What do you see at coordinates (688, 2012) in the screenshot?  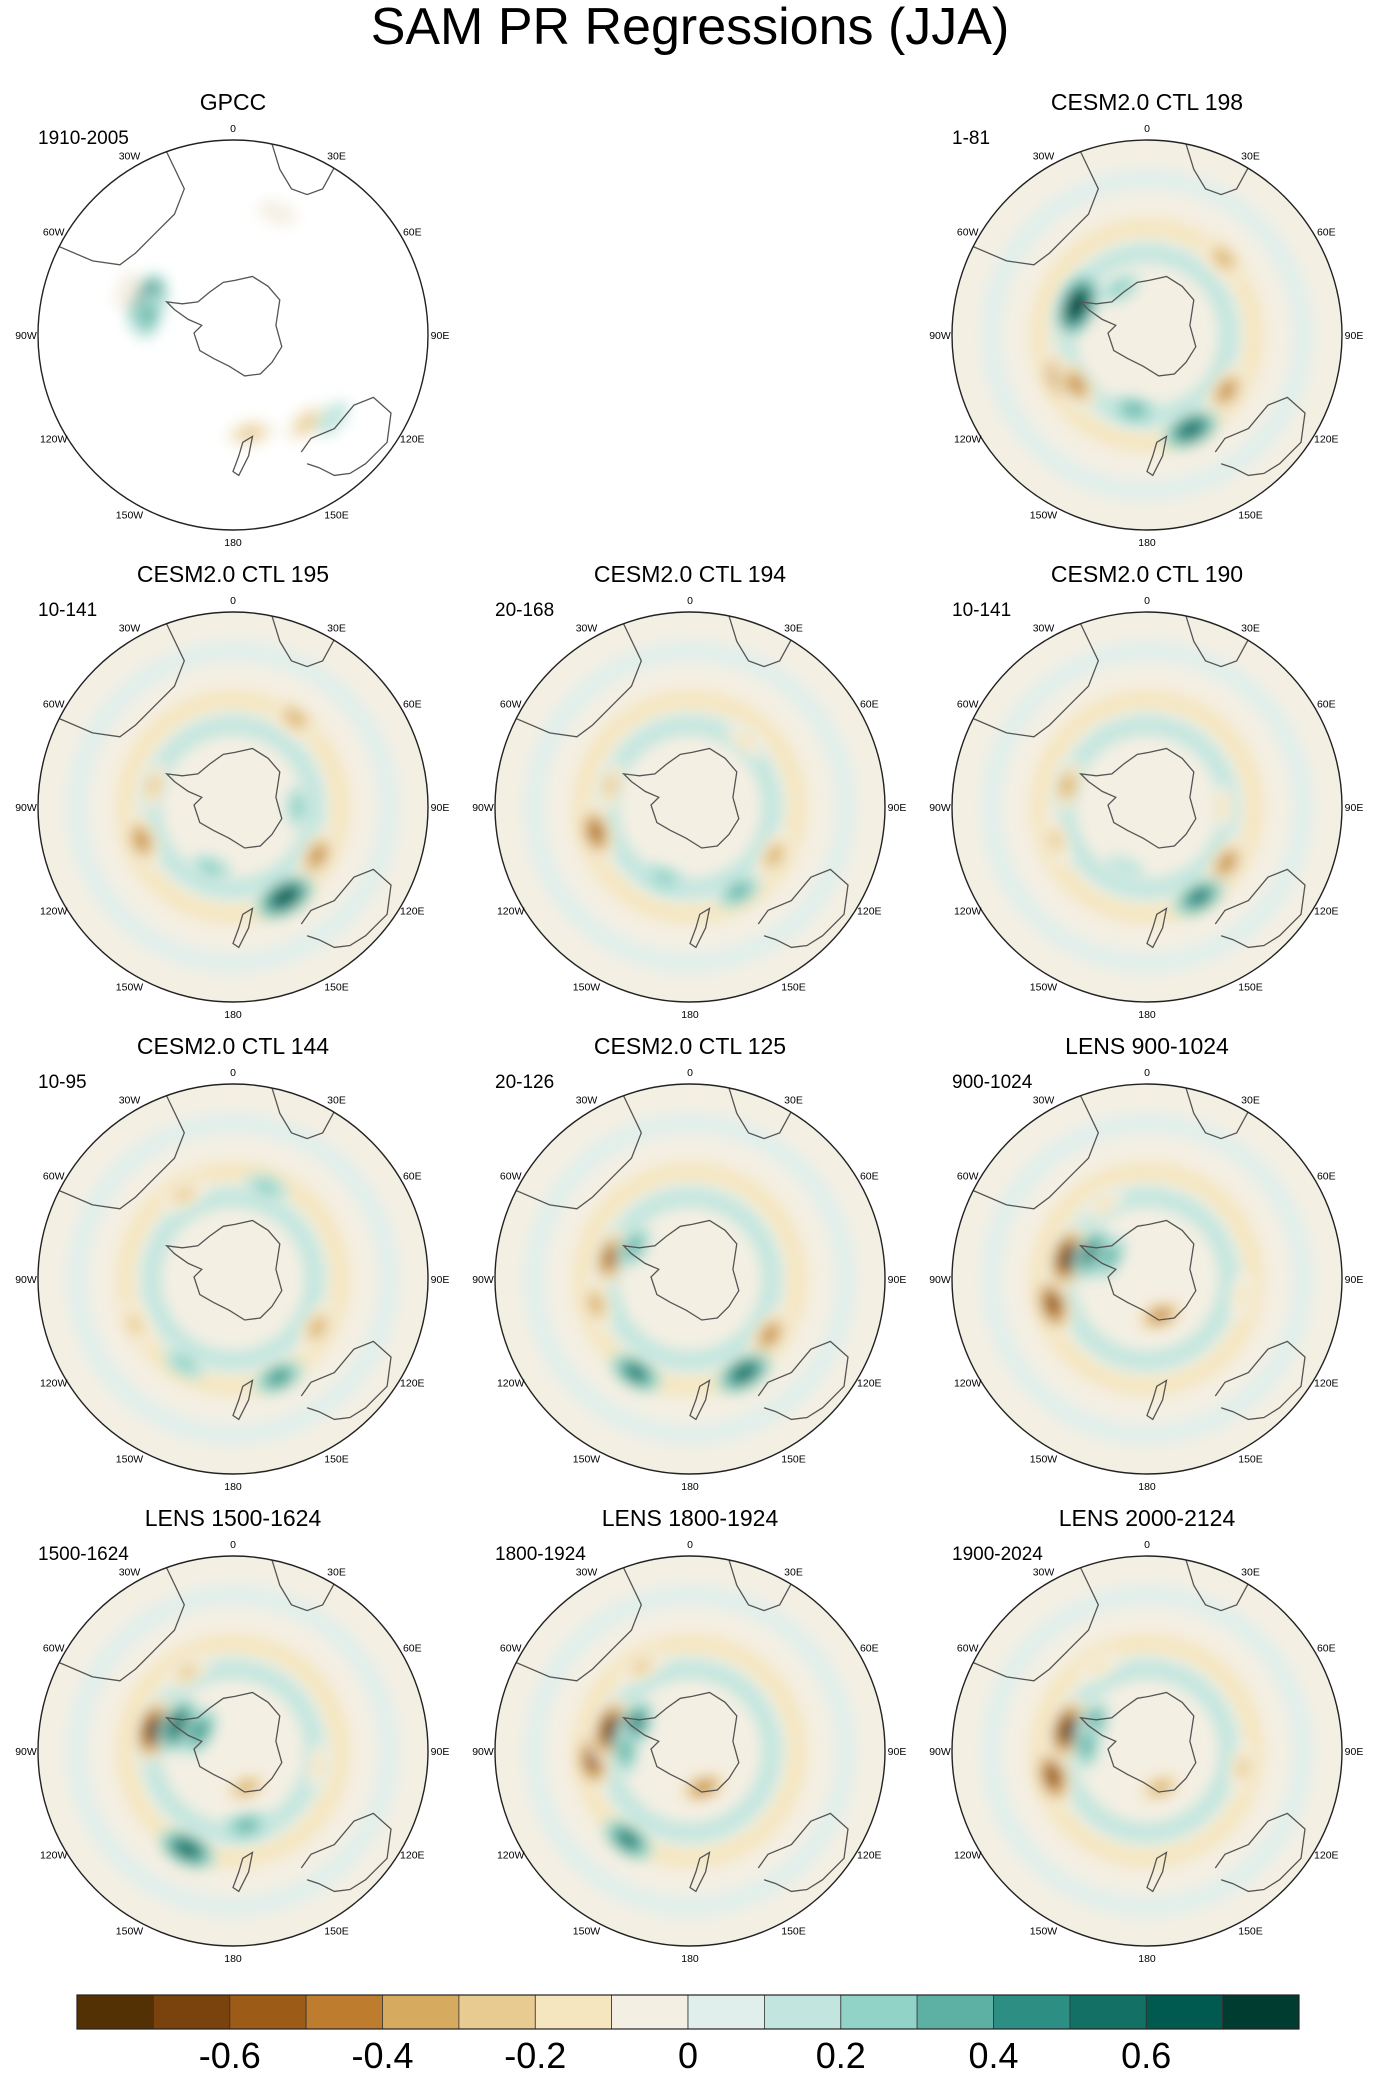 I see `colorbar-frame` at bounding box center [688, 2012].